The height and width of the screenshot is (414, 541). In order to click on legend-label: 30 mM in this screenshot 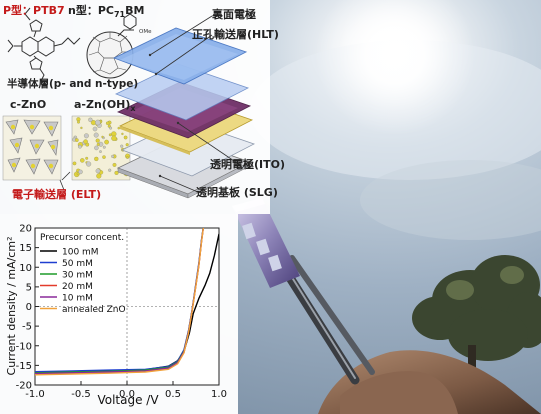, I will do `click(77, 276)`.